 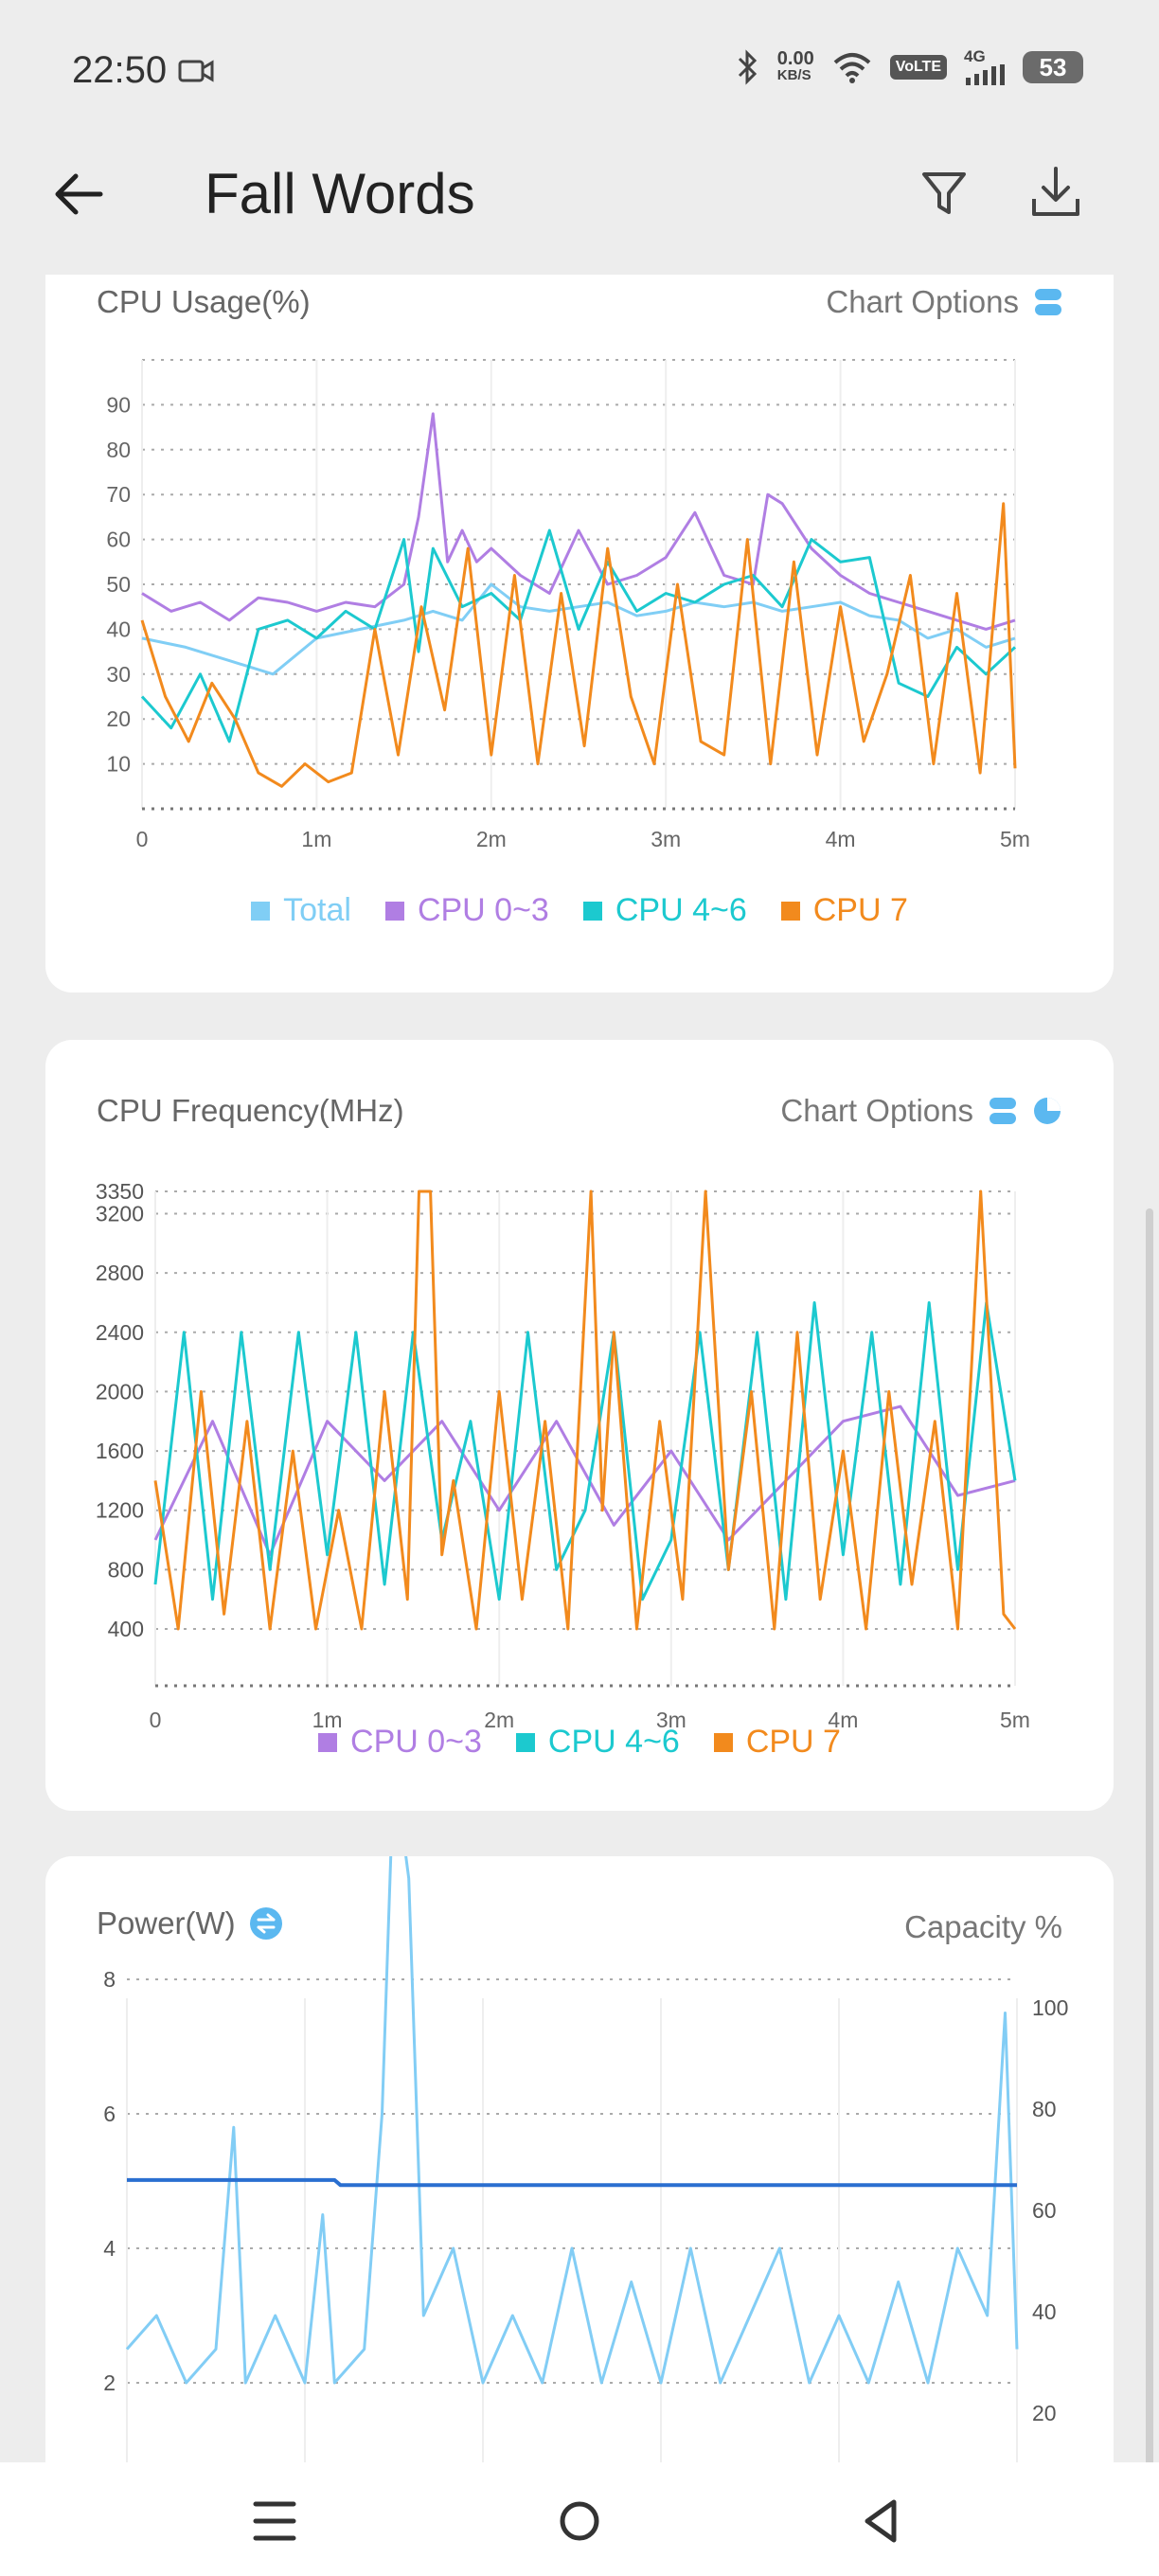 I want to click on power-title-group: Power(W), so click(x=190, y=1923).